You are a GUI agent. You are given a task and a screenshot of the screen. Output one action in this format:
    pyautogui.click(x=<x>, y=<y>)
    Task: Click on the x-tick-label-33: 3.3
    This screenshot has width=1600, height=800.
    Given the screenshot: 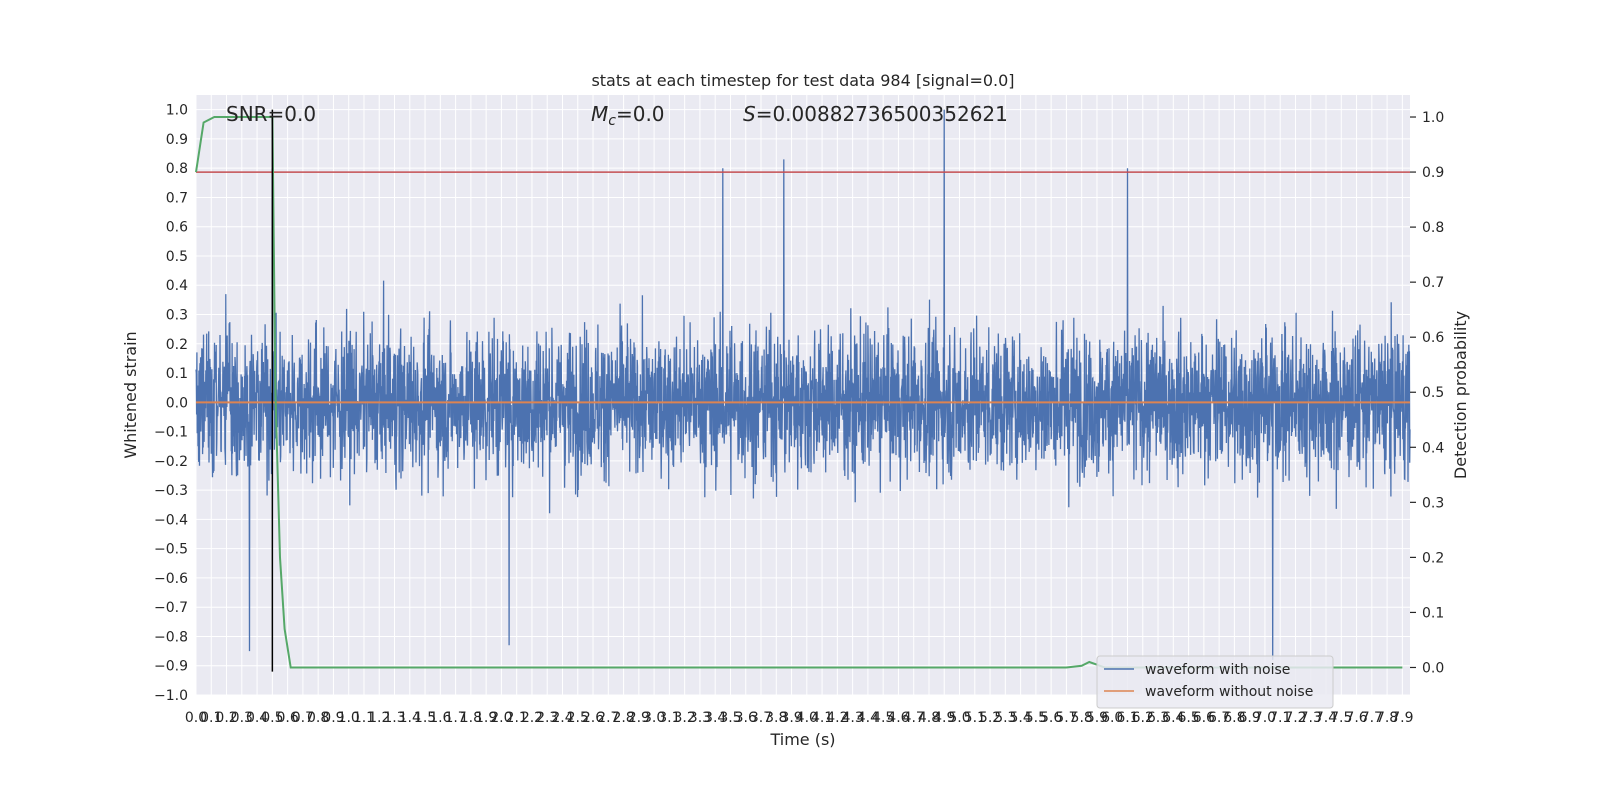 What is the action you would take?
    pyautogui.click(x=700, y=718)
    